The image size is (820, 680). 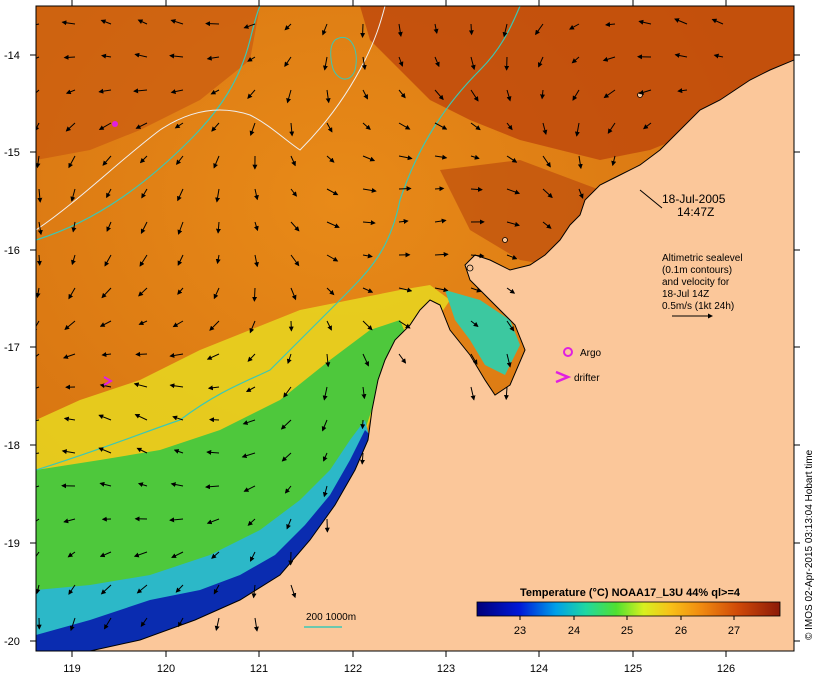 What do you see at coordinates (12, 446) in the screenshot?
I see `y-tick-label: -18` at bounding box center [12, 446].